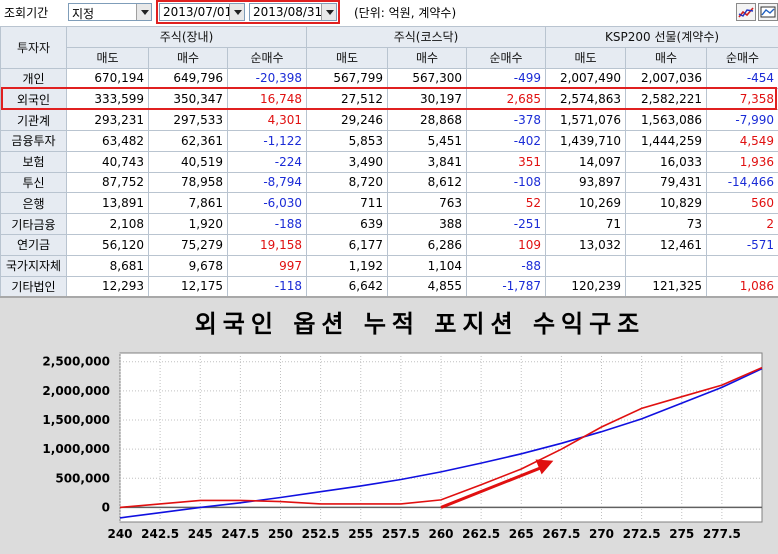 The height and width of the screenshot is (554, 778). I want to click on line-chart-icon, so click(746, 12).